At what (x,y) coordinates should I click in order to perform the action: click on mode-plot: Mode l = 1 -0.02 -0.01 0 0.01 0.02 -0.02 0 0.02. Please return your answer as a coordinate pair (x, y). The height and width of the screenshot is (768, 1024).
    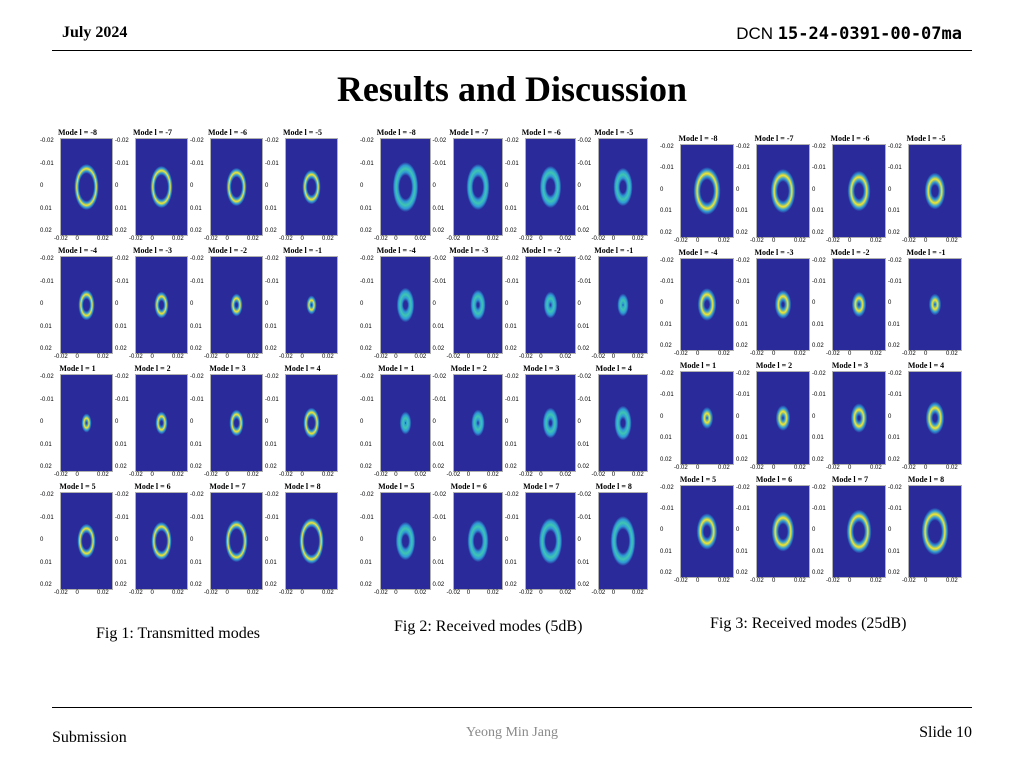
    Looking at the image, I should click on (396, 423).